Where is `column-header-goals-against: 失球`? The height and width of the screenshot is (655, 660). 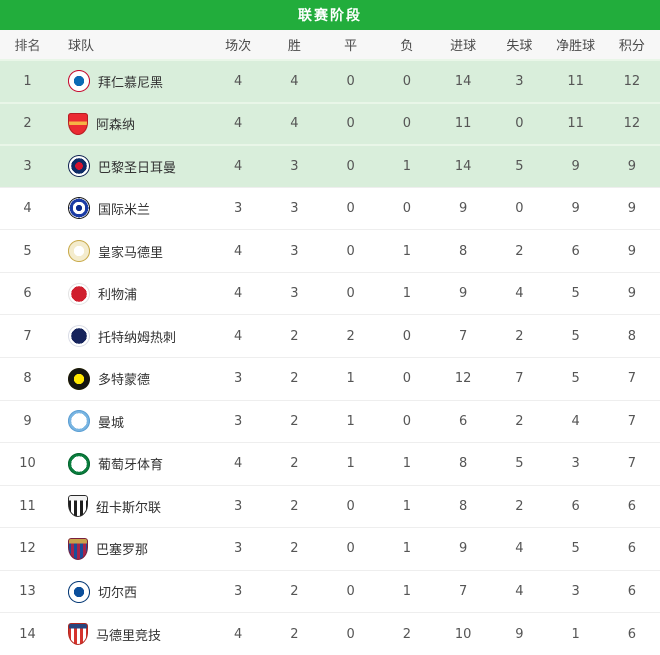
column-header-goals-against: 失球 is located at coordinates (519, 46).